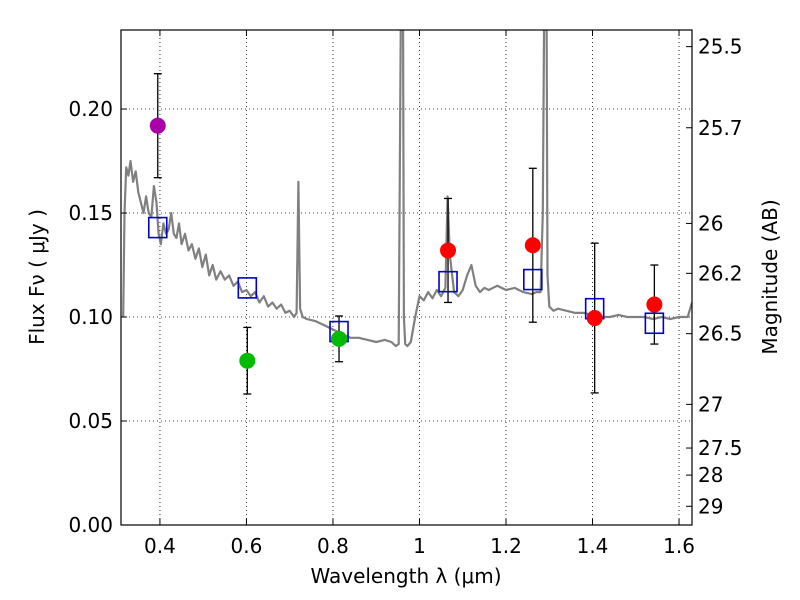  I want to click on x-axis-label: Wavelength λ (μm), so click(405, 576).